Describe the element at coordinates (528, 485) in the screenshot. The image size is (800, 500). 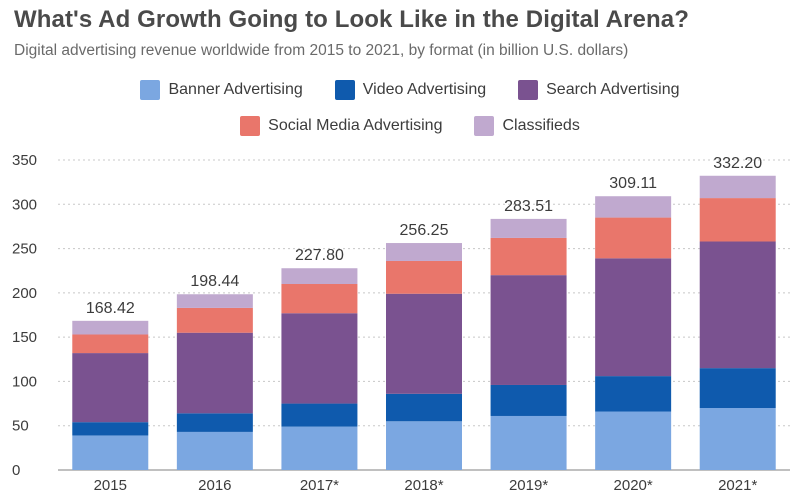
I see `x-tick-label: 2019*` at that location.